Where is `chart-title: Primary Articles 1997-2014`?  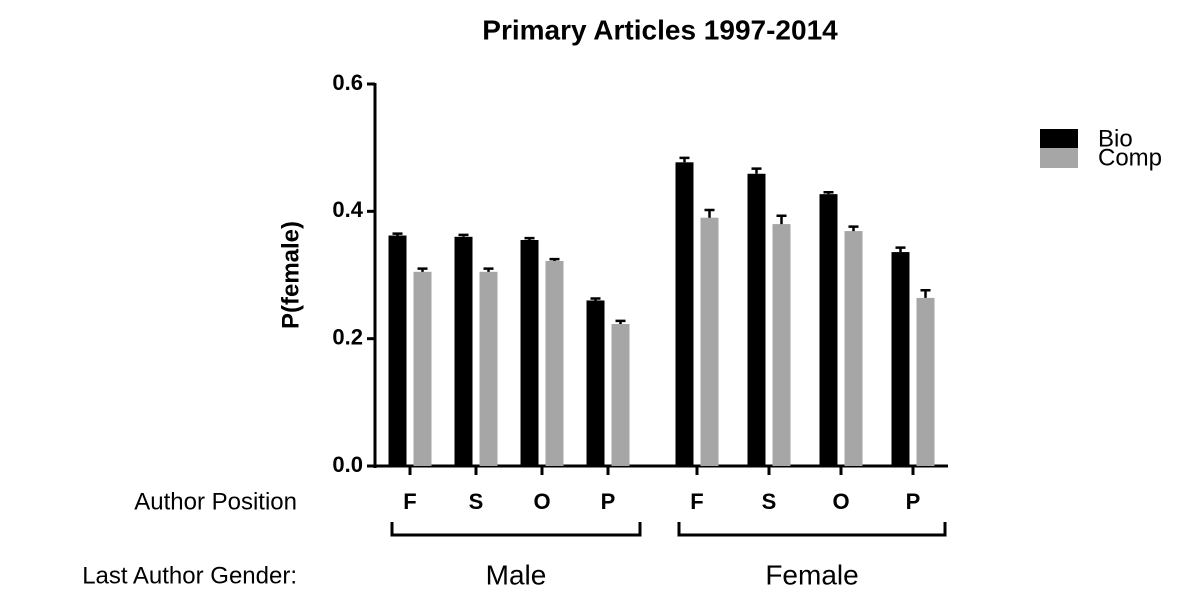 chart-title: Primary Articles 1997-2014 is located at coordinates (660, 29).